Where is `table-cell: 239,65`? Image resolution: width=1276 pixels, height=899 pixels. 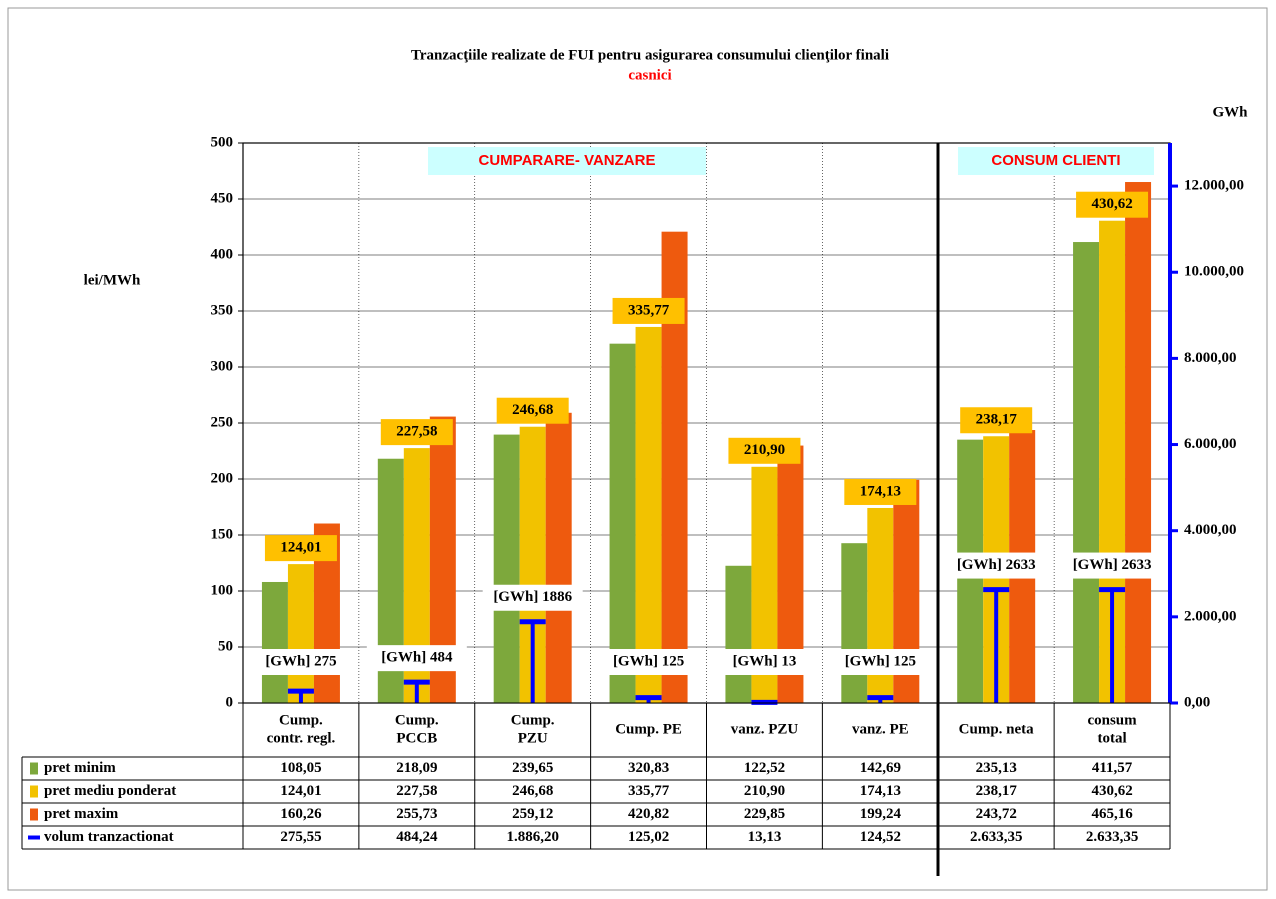 table-cell: 239,65 is located at coordinates (532, 768).